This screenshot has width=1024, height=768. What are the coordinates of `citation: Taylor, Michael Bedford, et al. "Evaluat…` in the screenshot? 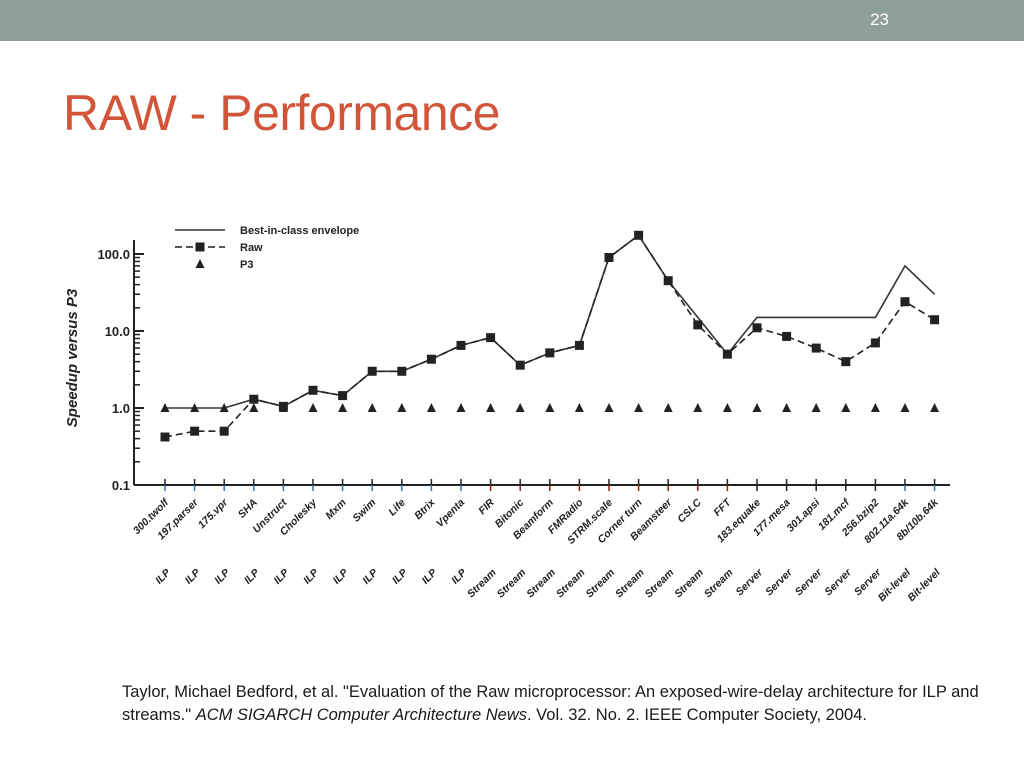 It's located at (552, 704).